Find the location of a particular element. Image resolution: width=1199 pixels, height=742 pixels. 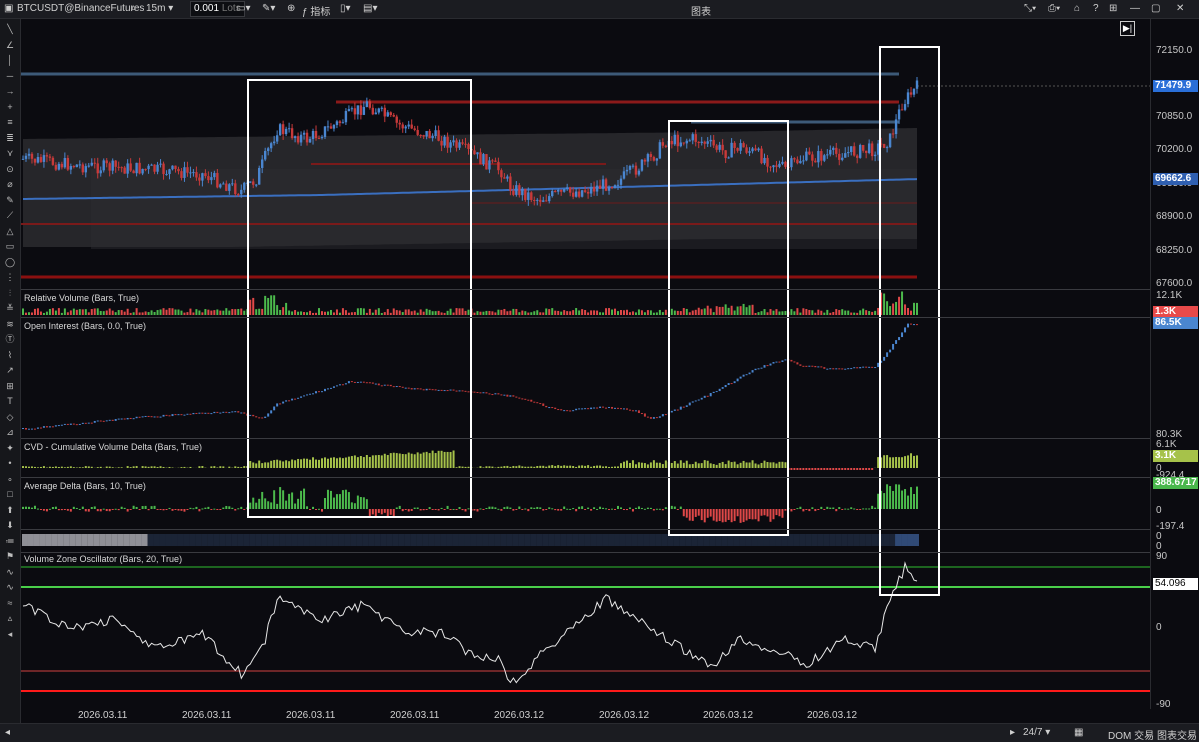

search-icon: ⌕ is located at coordinates (134, 8).